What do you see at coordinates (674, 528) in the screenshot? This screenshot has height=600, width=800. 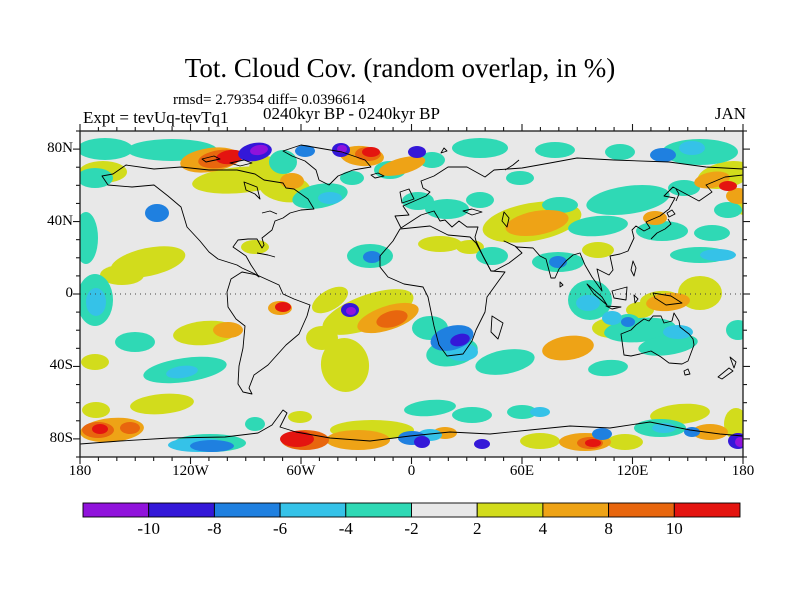 I see `colorbar-label: 10` at bounding box center [674, 528].